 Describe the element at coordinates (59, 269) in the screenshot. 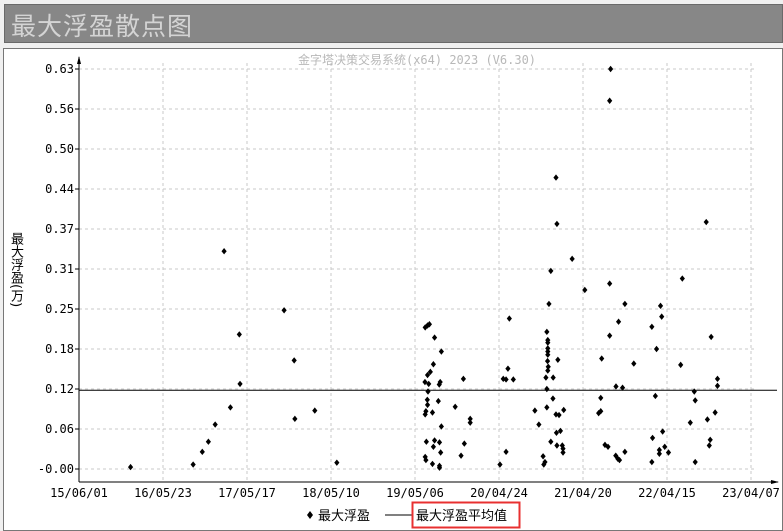

I see `y-tick-label: 0.31` at that location.